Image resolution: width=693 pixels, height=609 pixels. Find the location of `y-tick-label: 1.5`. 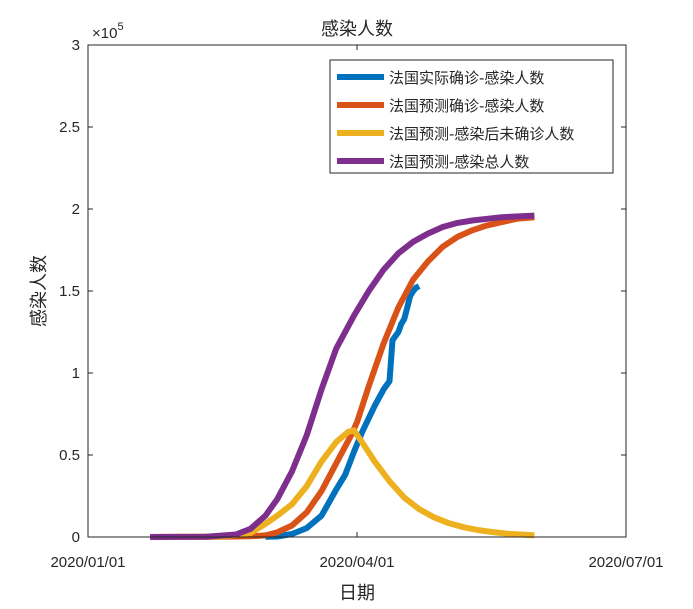

y-tick-label: 1.5 is located at coordinates (69, 291).